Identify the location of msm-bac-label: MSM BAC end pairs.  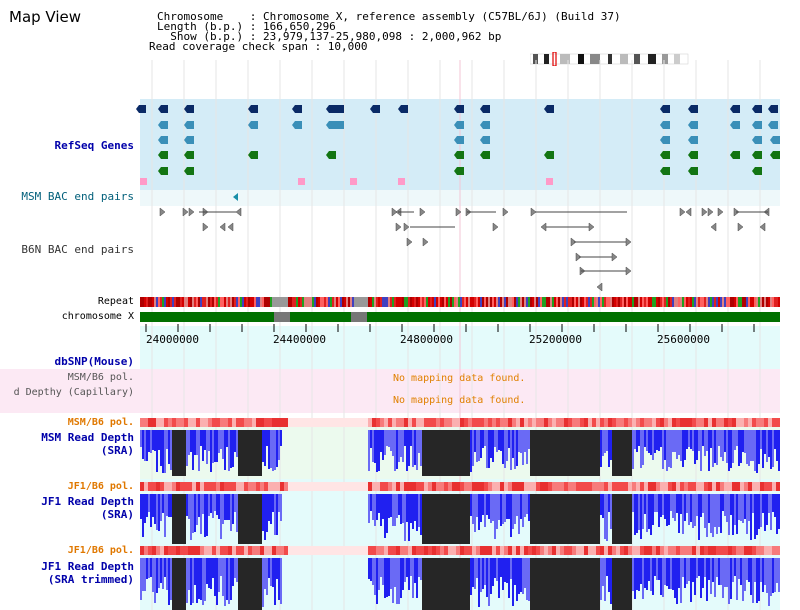
(77, 196).